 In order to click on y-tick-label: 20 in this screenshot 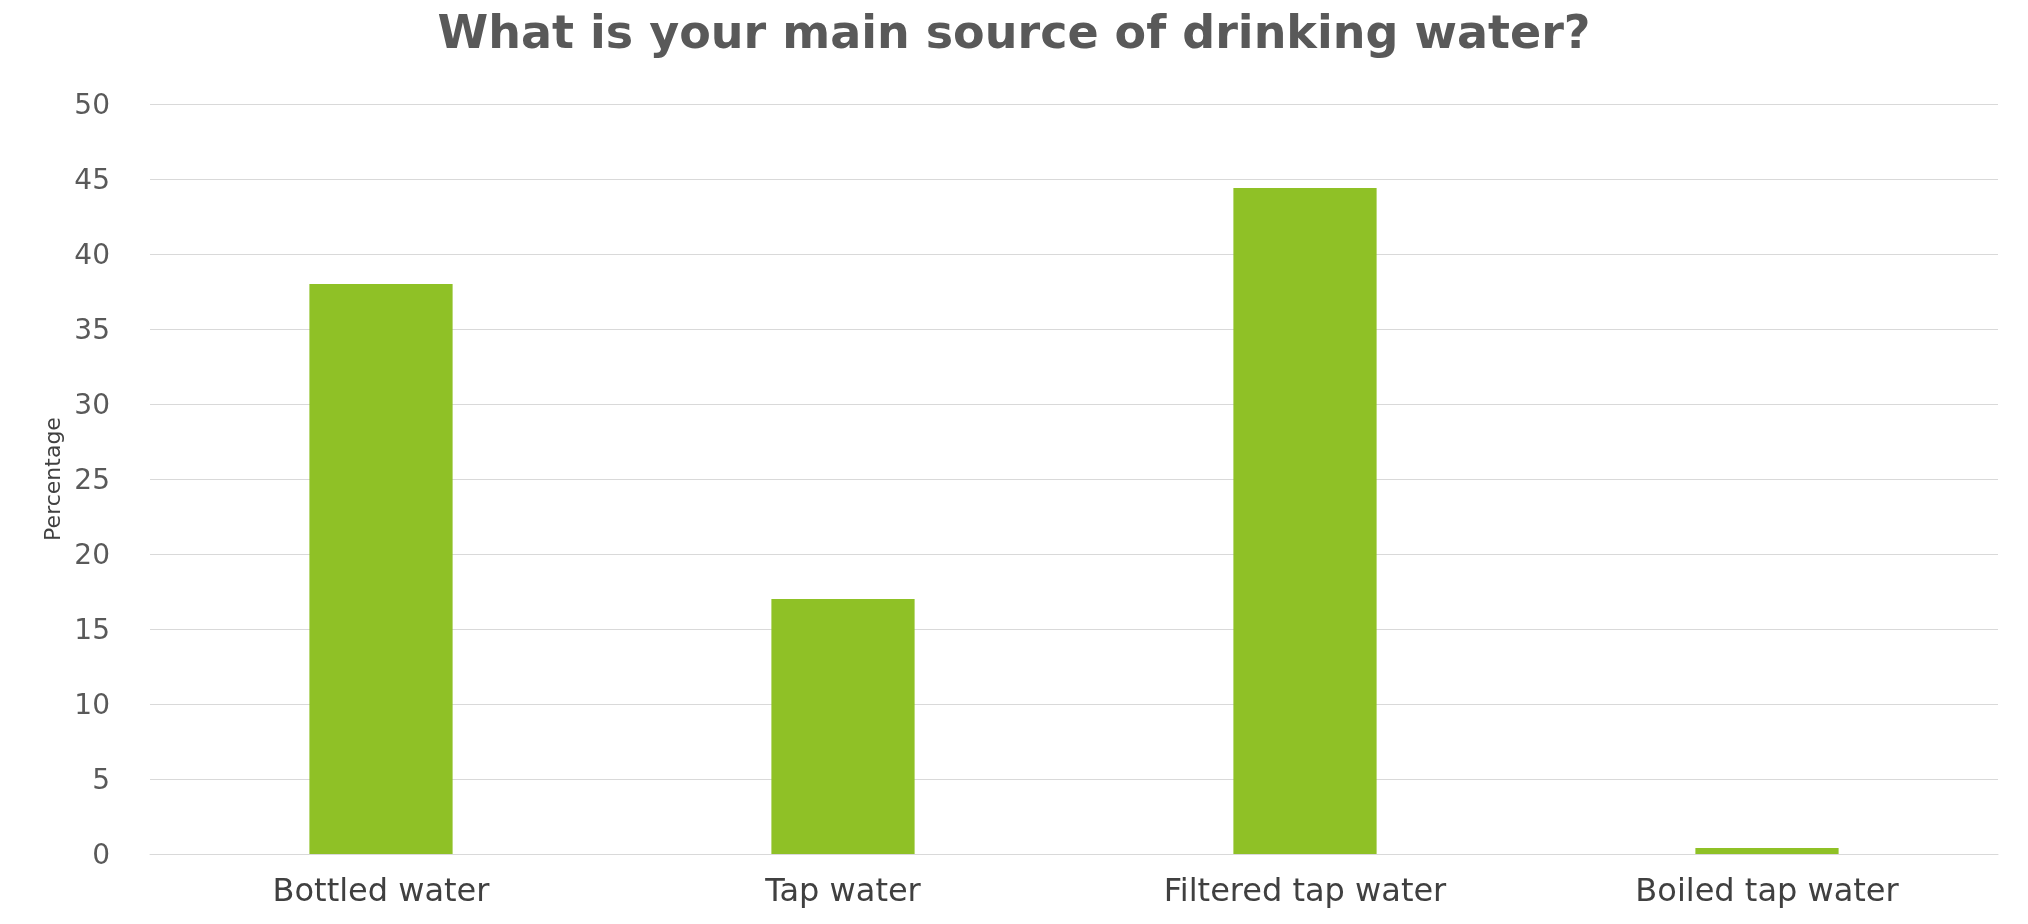, I will do `click(92, 554)`.